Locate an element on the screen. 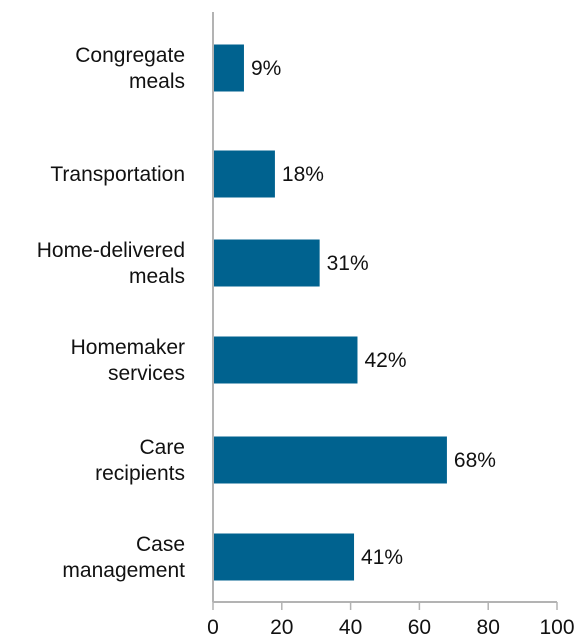 Image resolution: width=581 pixels, height=640 pixels. category-label: Home-delivered meals is located at coordinates (111, 263).